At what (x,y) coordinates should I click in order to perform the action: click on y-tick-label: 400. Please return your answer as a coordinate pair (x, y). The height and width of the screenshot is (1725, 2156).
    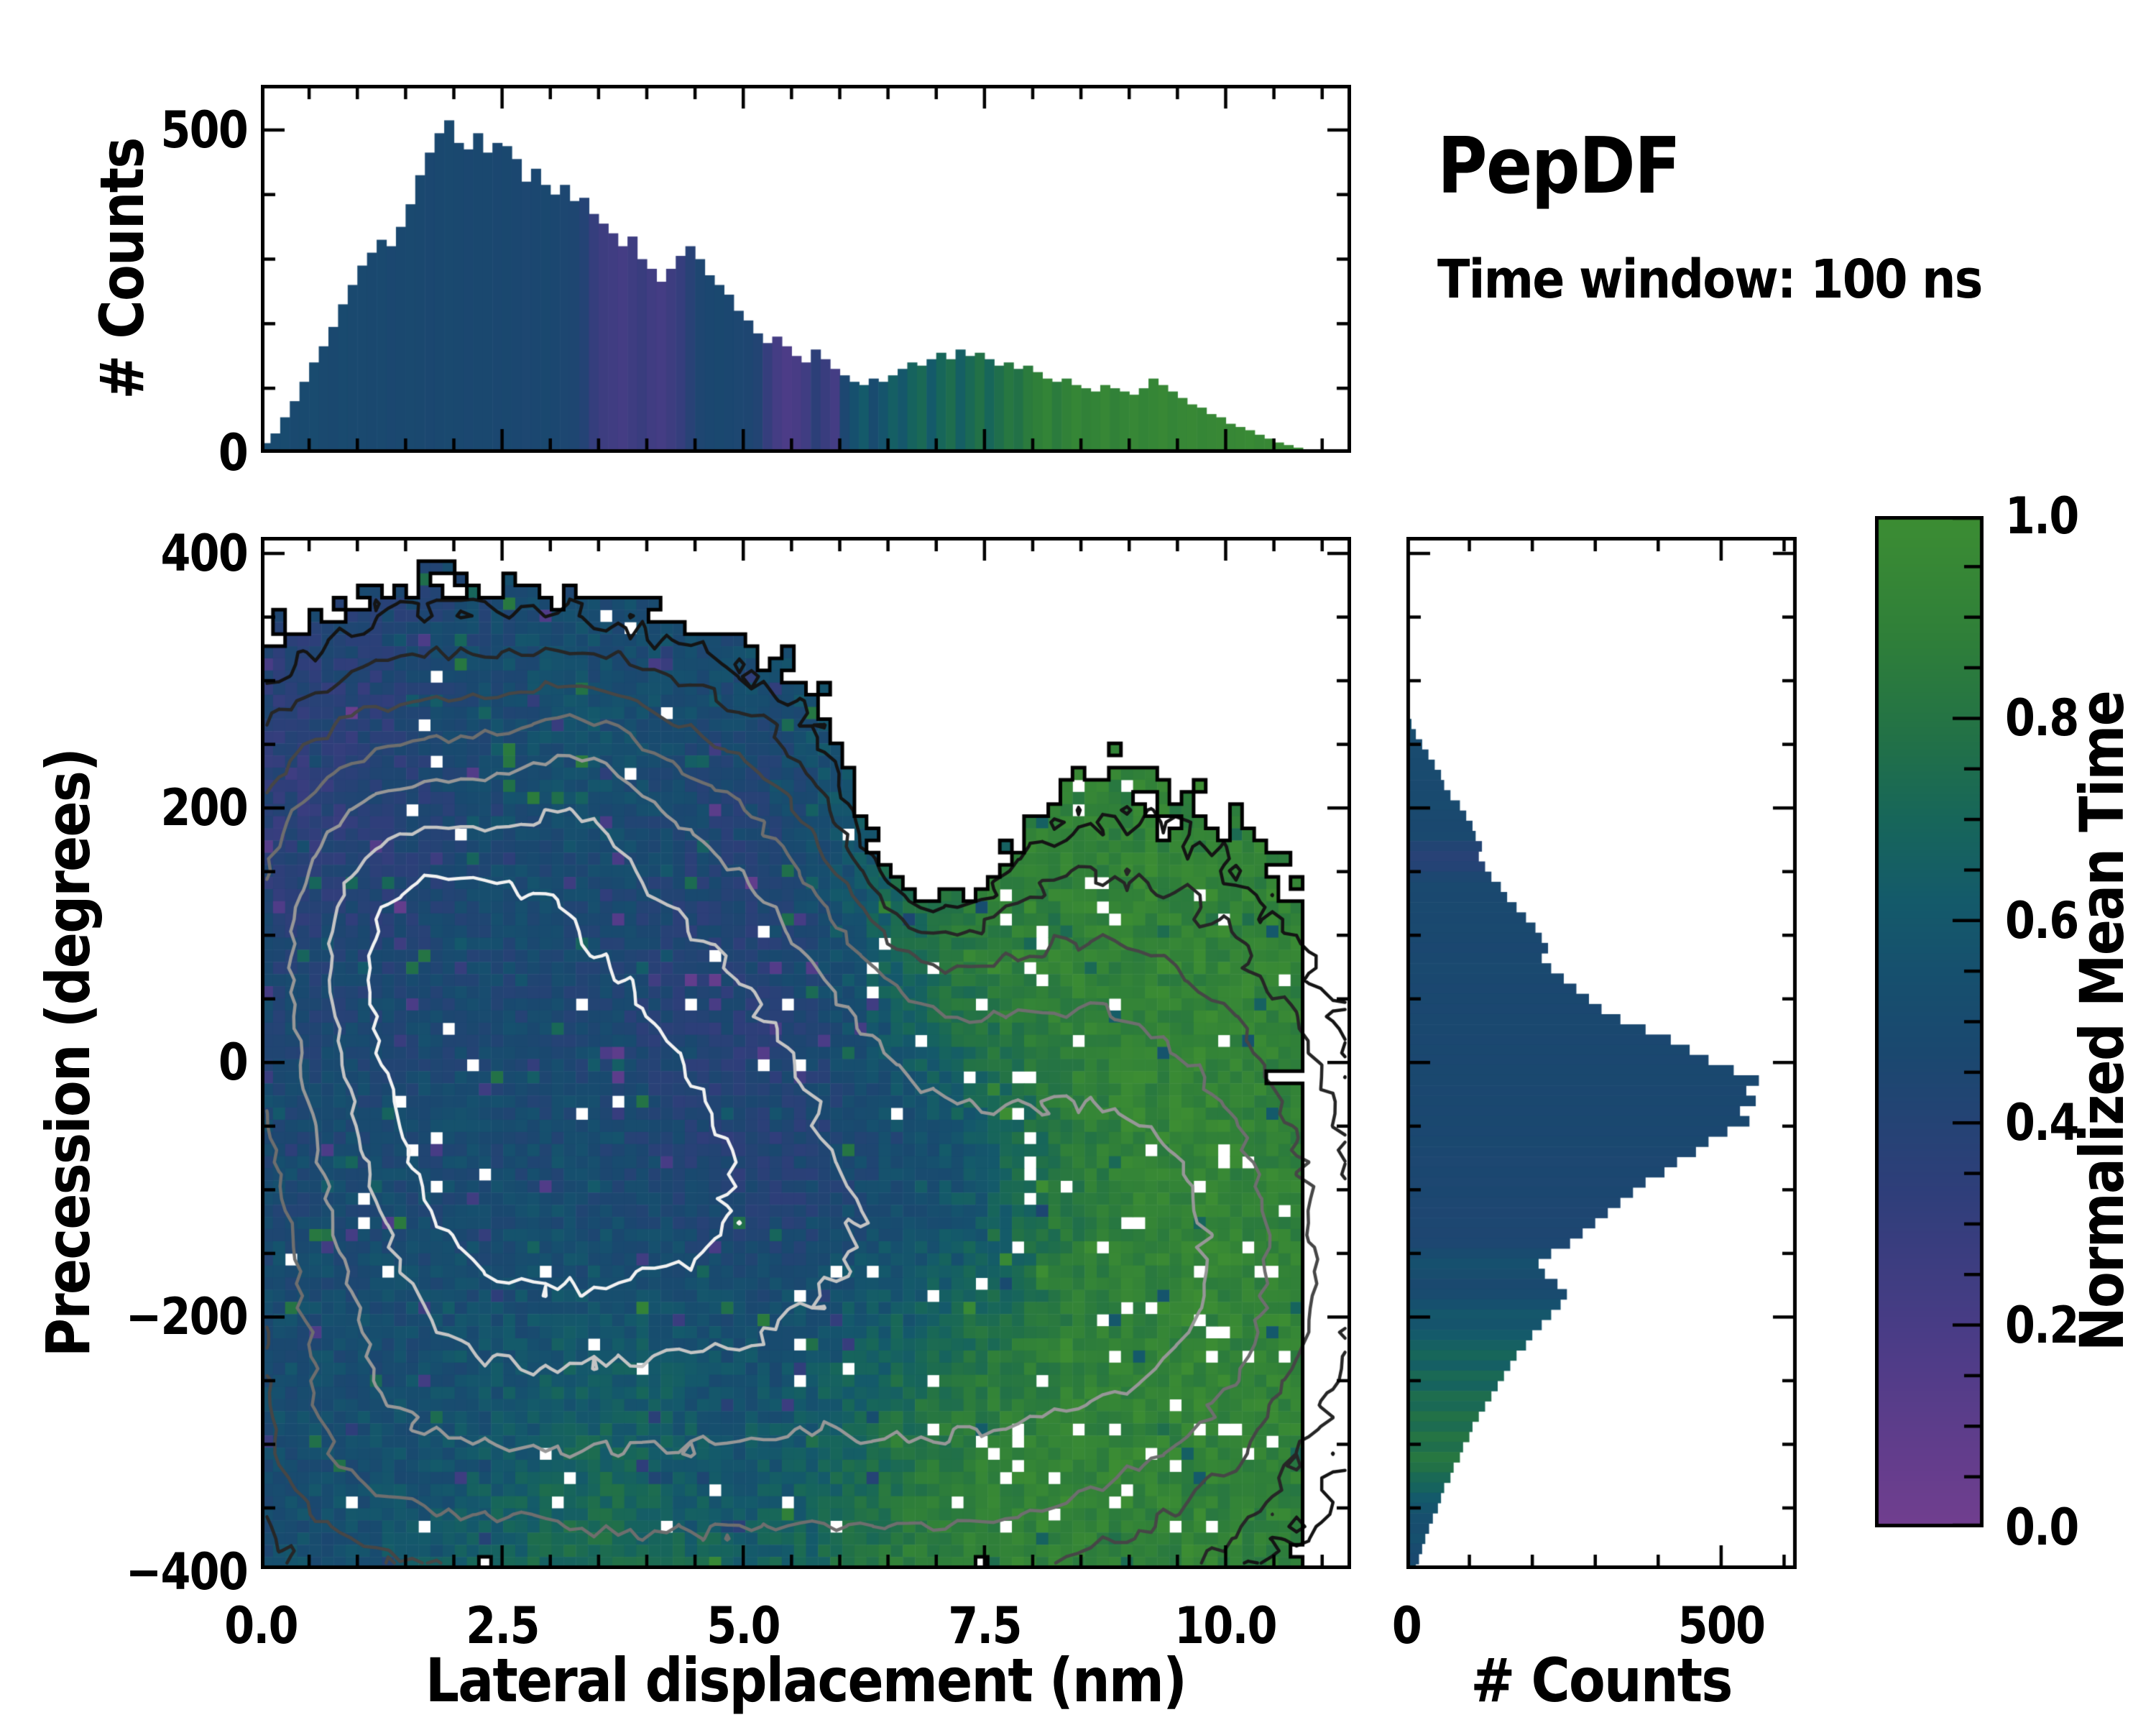
    Looking at the image, I should click on (204, 554).